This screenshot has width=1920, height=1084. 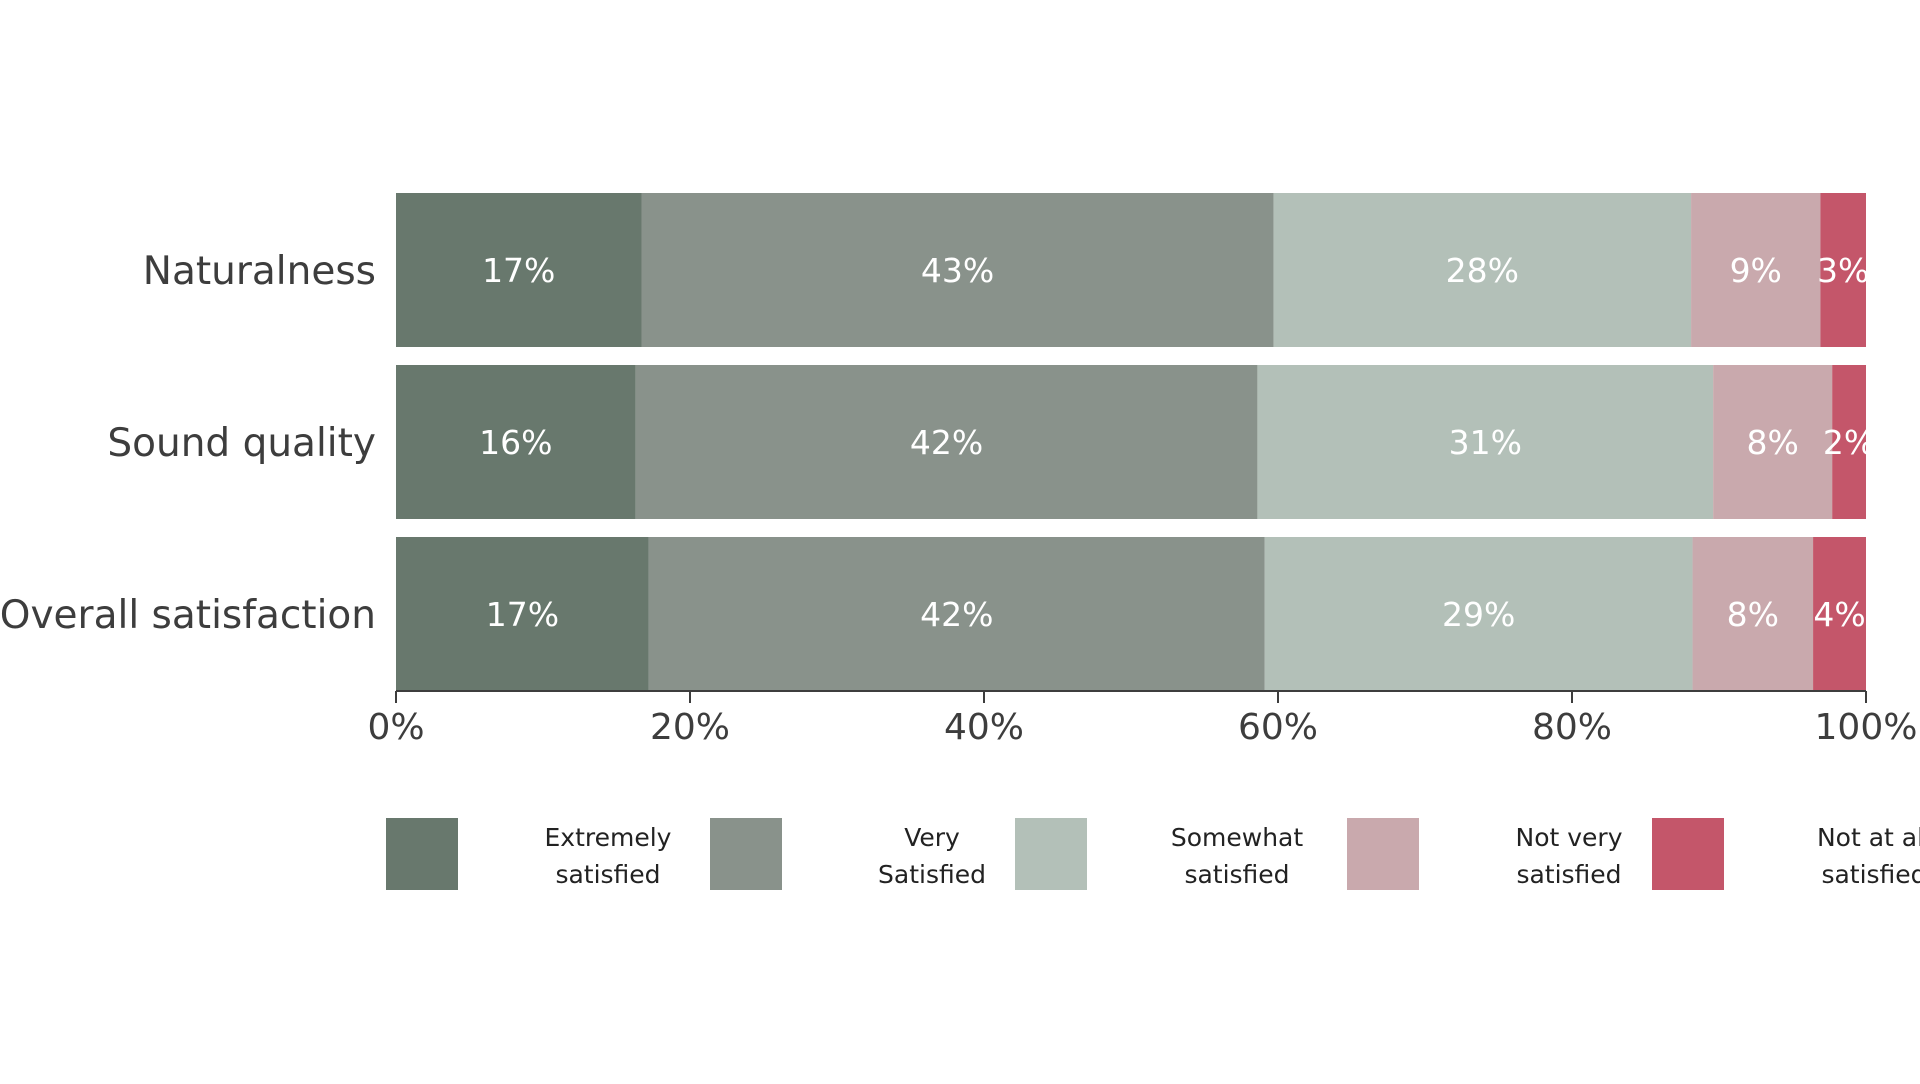 I want to click on data-label-2-5: 2%, so click(x=1849, y=442).